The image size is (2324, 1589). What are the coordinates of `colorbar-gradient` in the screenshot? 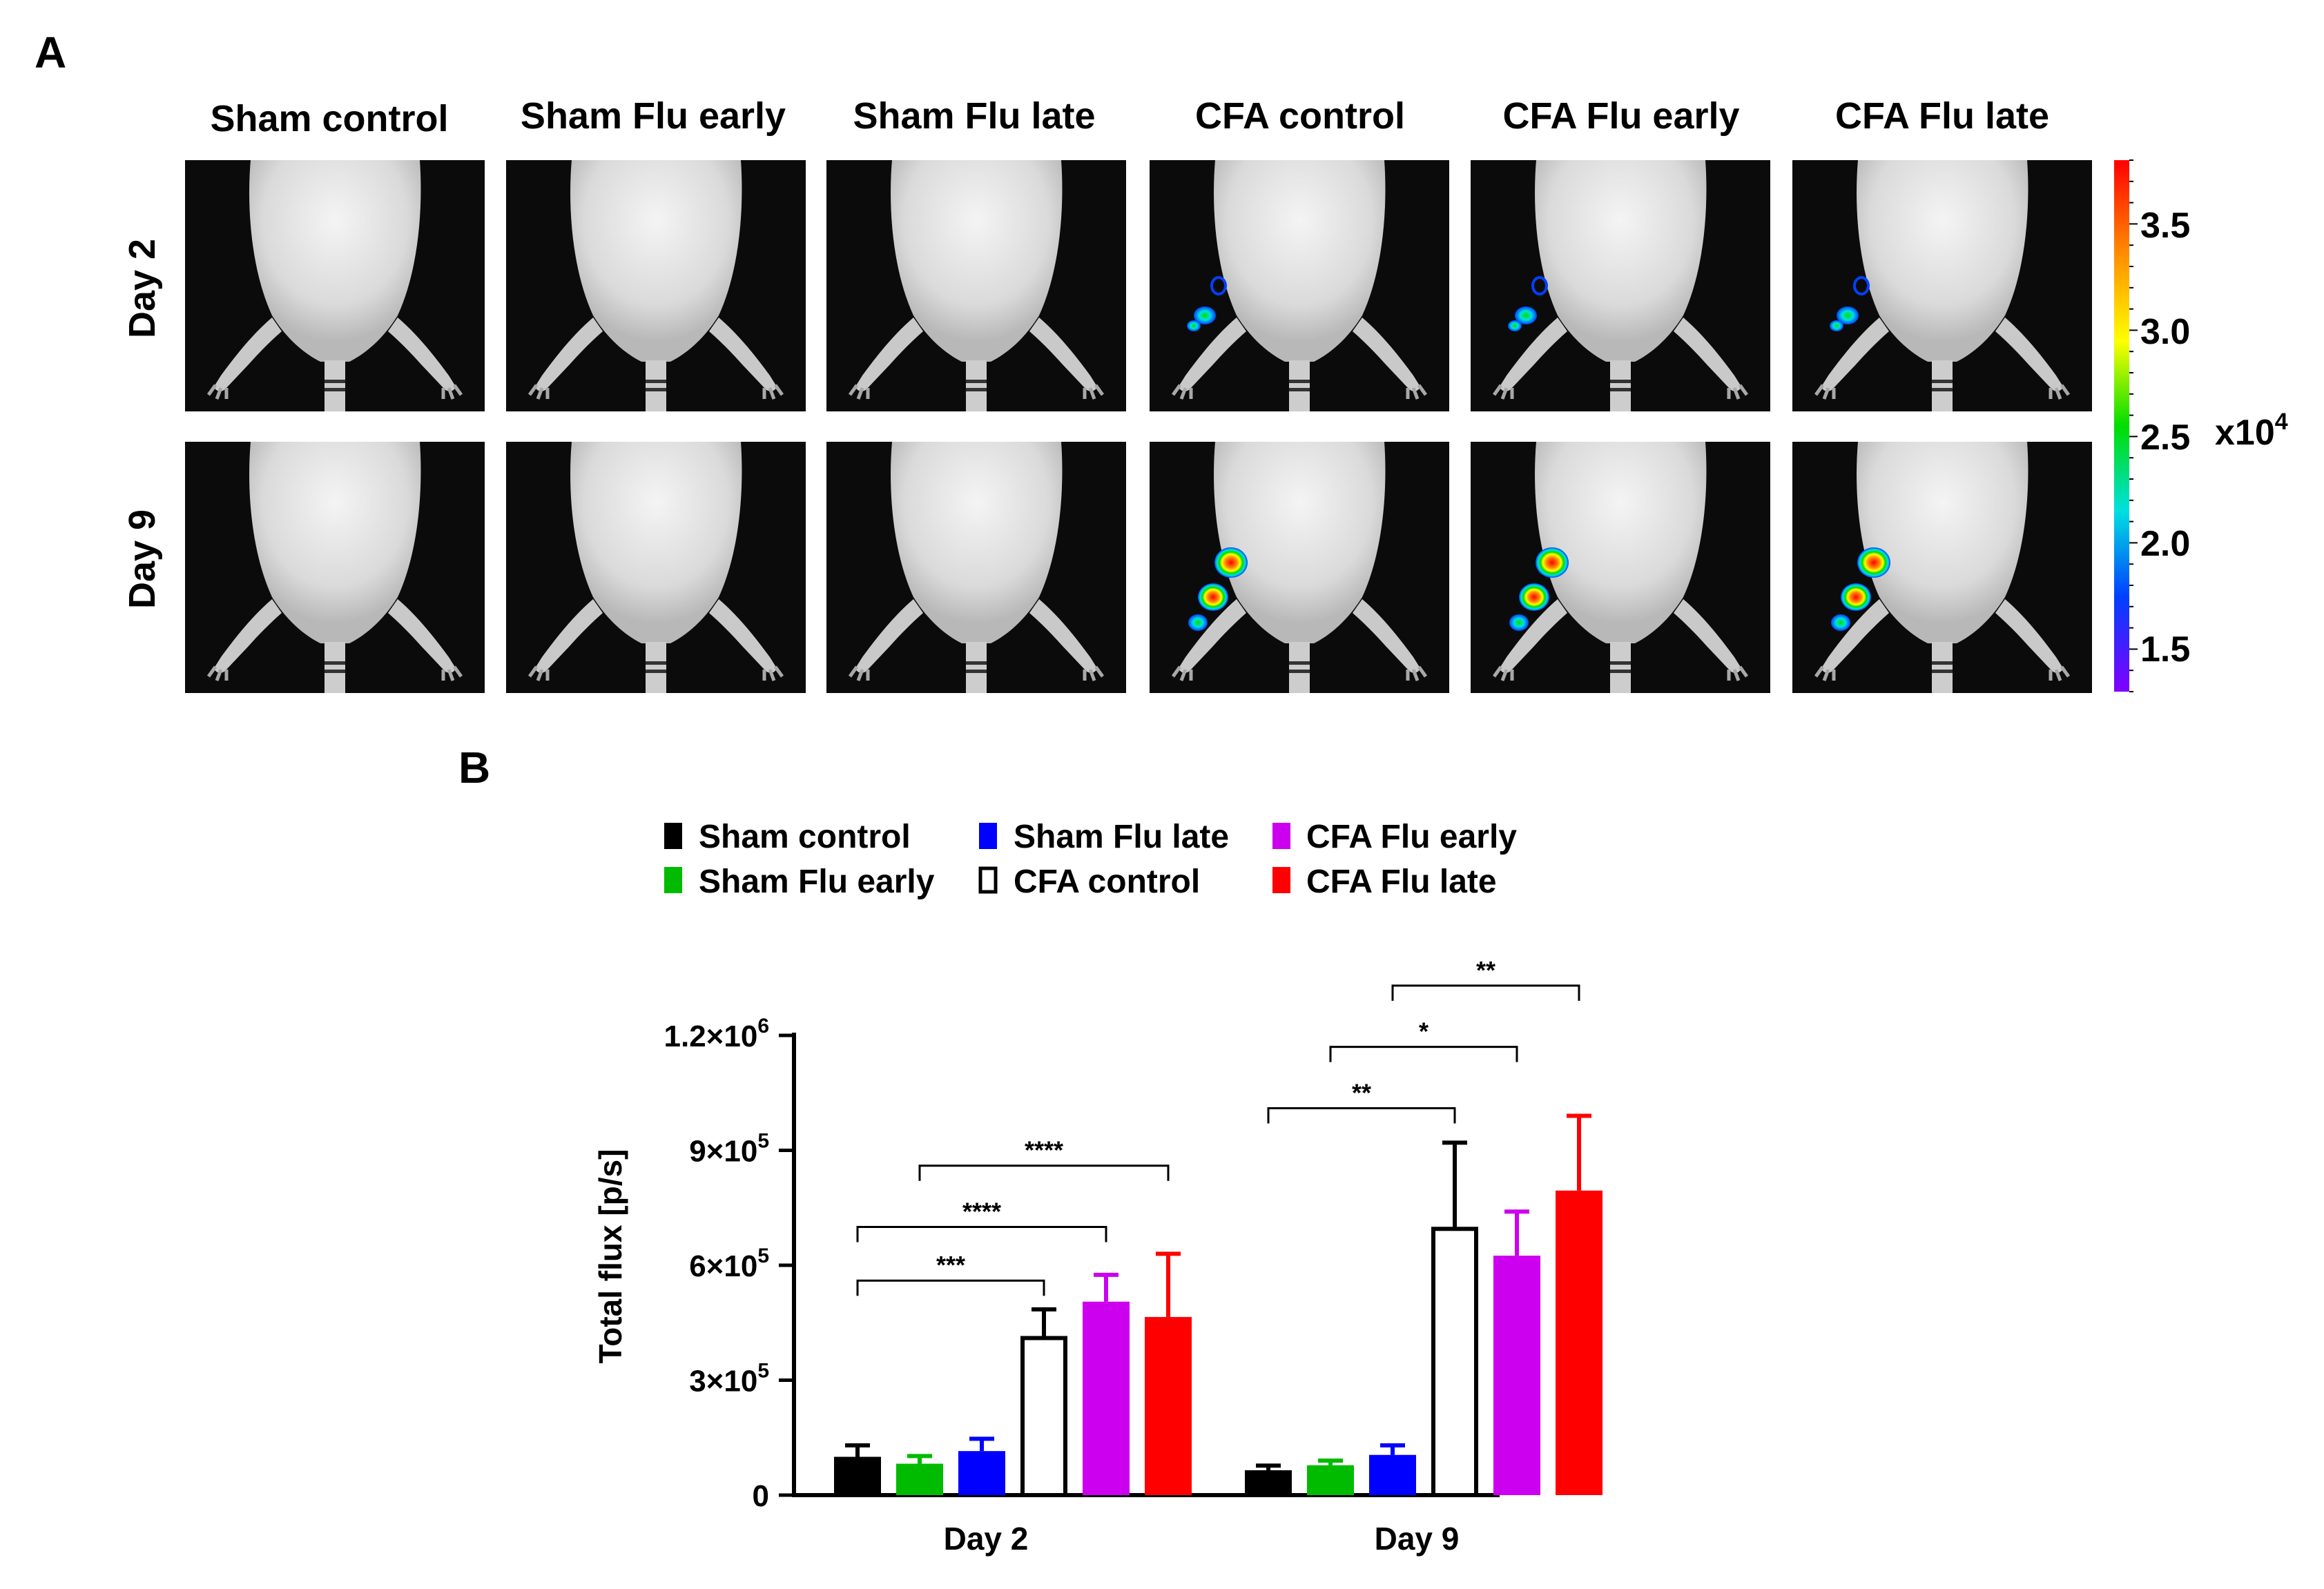 It's located at (2121, 426).